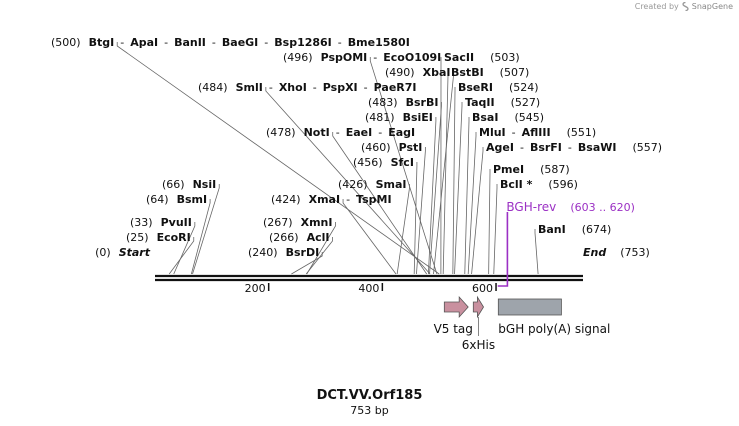 This screenshot has height=426, width=739. I want to click on enzyme-noti: NotI, so click(317, 132).